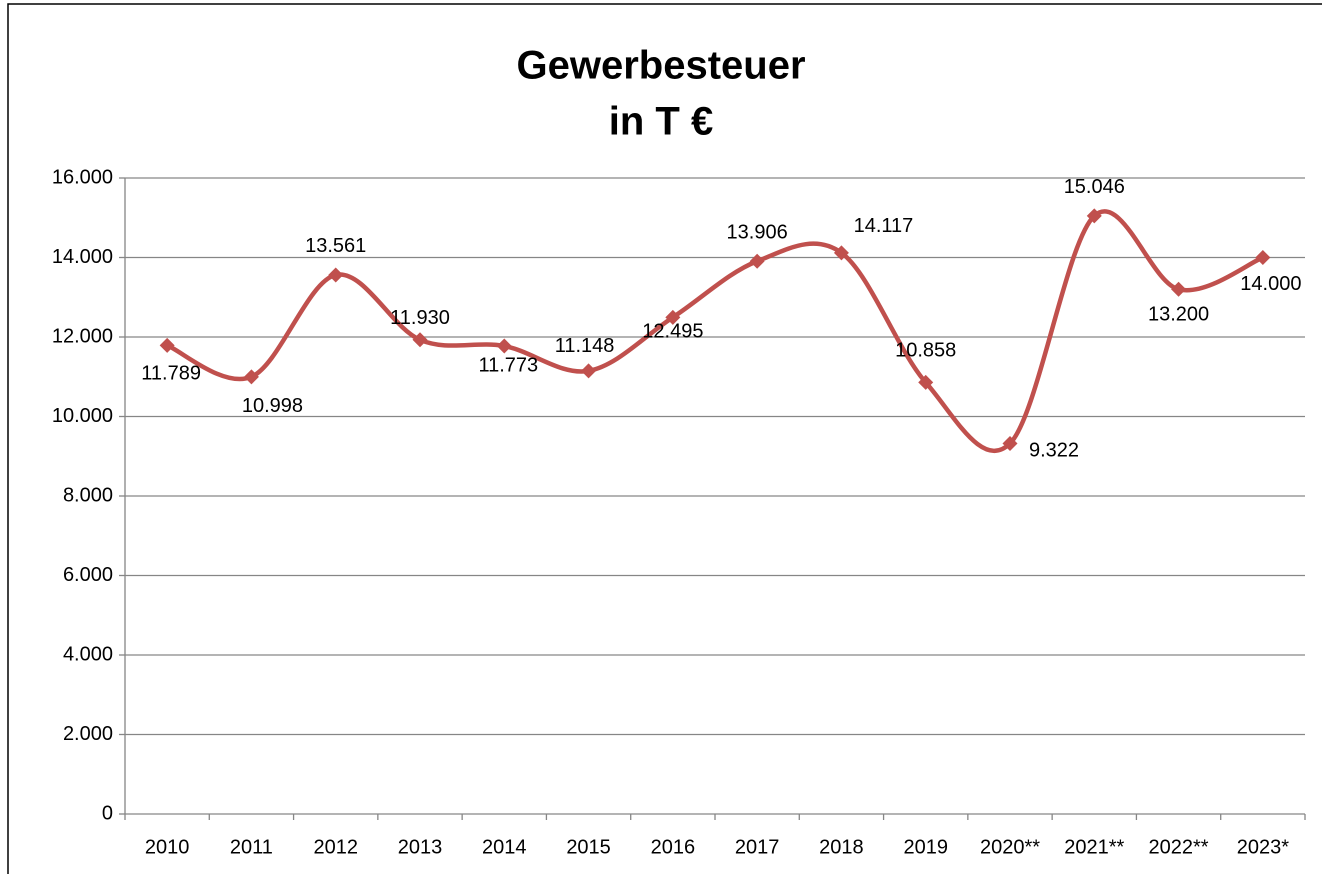  I want to click on data-label: 9.322, so click(1054, 451).